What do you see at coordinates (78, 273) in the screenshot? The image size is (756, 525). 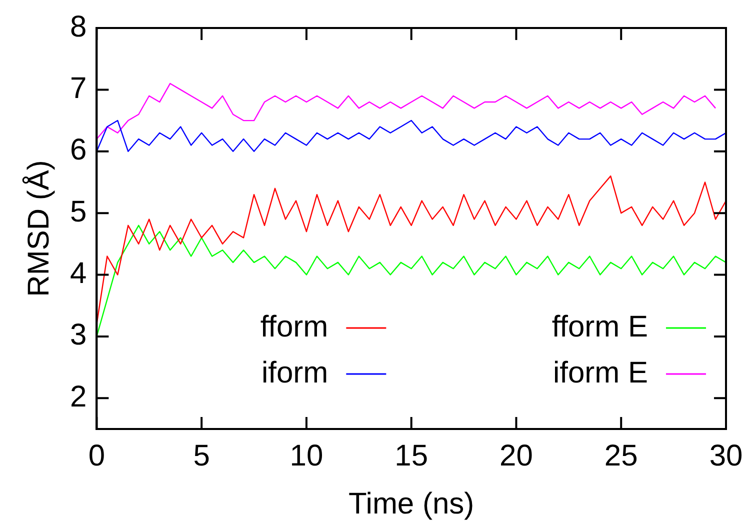 I see `y-tick-label: 4` at bounding box center [78, 273].